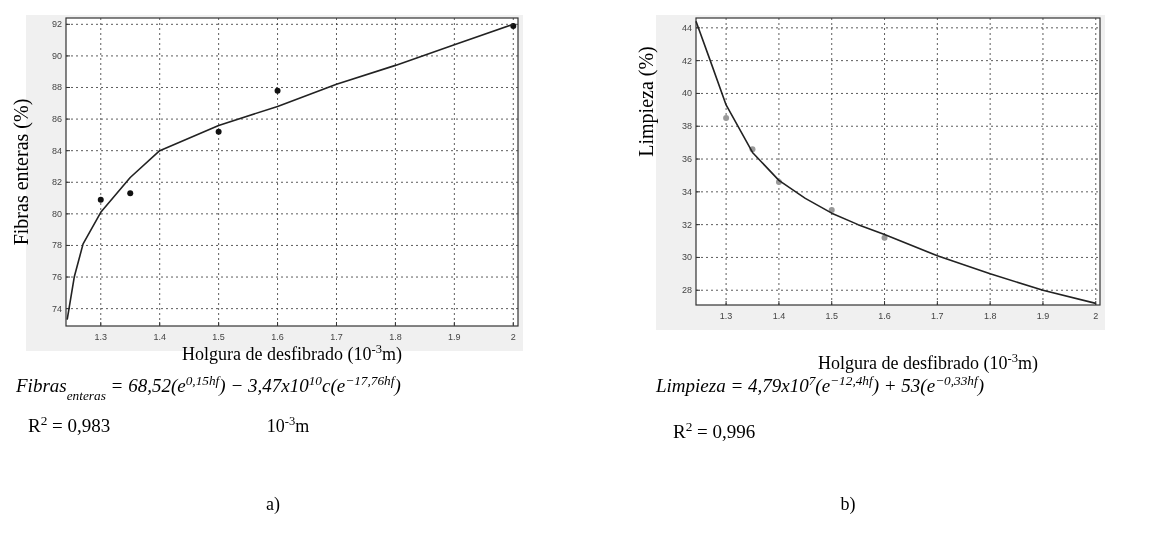 This screenshot has height=545, width=1150. Describe the element at coordinates (646, 101) in the screenshot. I see `y-axis-title: Limpieza (%)` at that location.